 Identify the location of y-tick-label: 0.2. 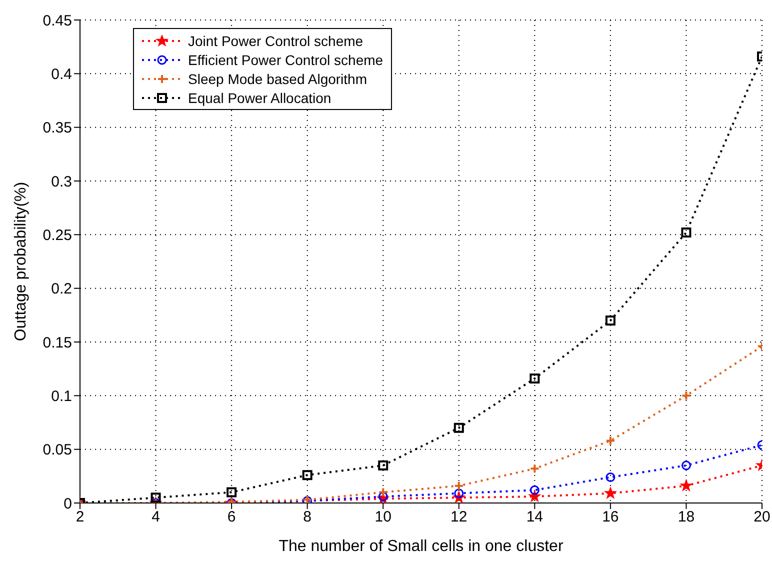
(61, 289).